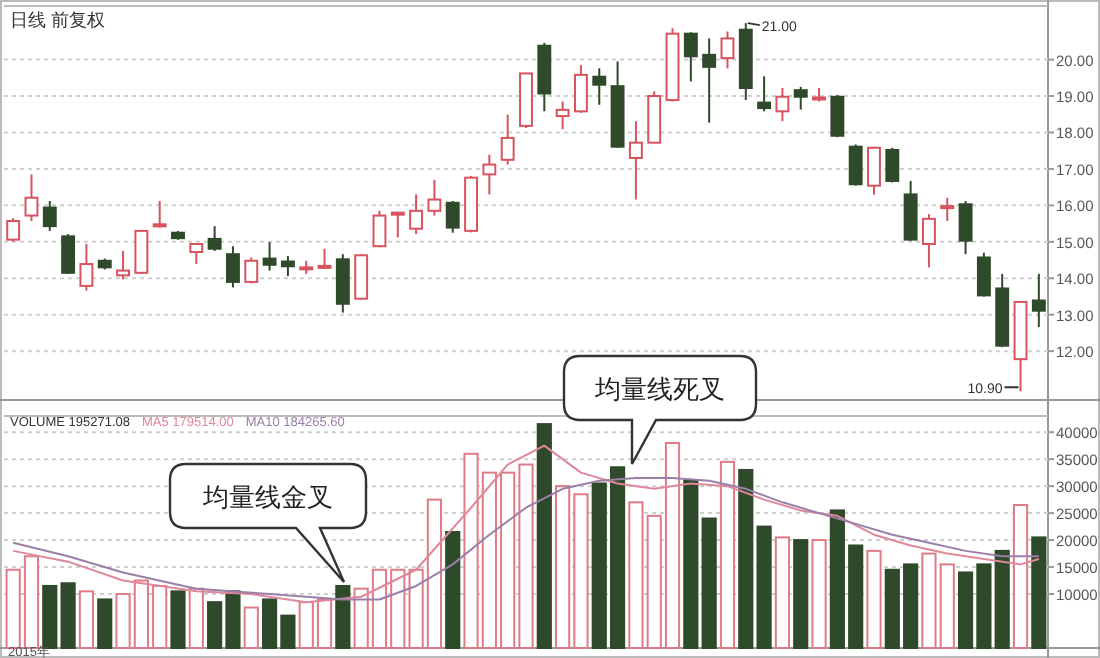 The image size is (1100, 658). What do you see at coordinates (58, 20) in the screenshot?
I see `chart-title: 日线 前复权` at bounding box center [58, 20].